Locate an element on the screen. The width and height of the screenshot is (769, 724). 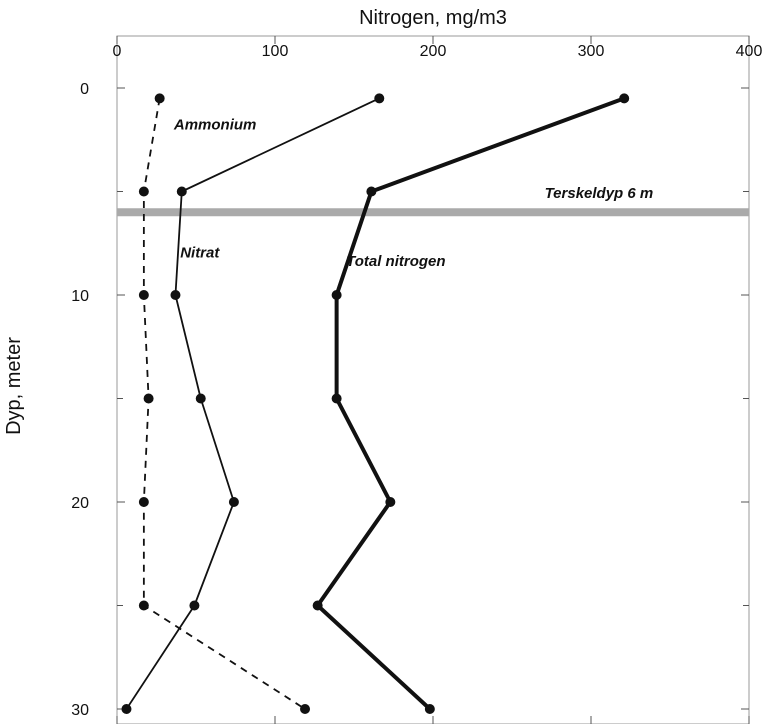
series-label-2: Total nitrogen is located at coordinates (395, 261).